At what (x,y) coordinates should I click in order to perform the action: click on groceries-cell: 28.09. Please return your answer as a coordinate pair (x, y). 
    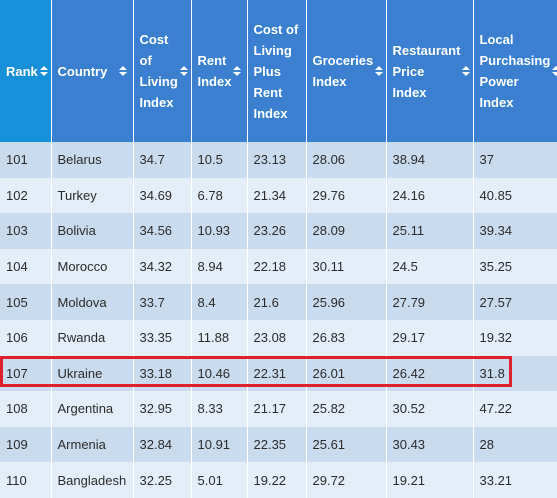
    Looking at the image, I should click on (346, 231).